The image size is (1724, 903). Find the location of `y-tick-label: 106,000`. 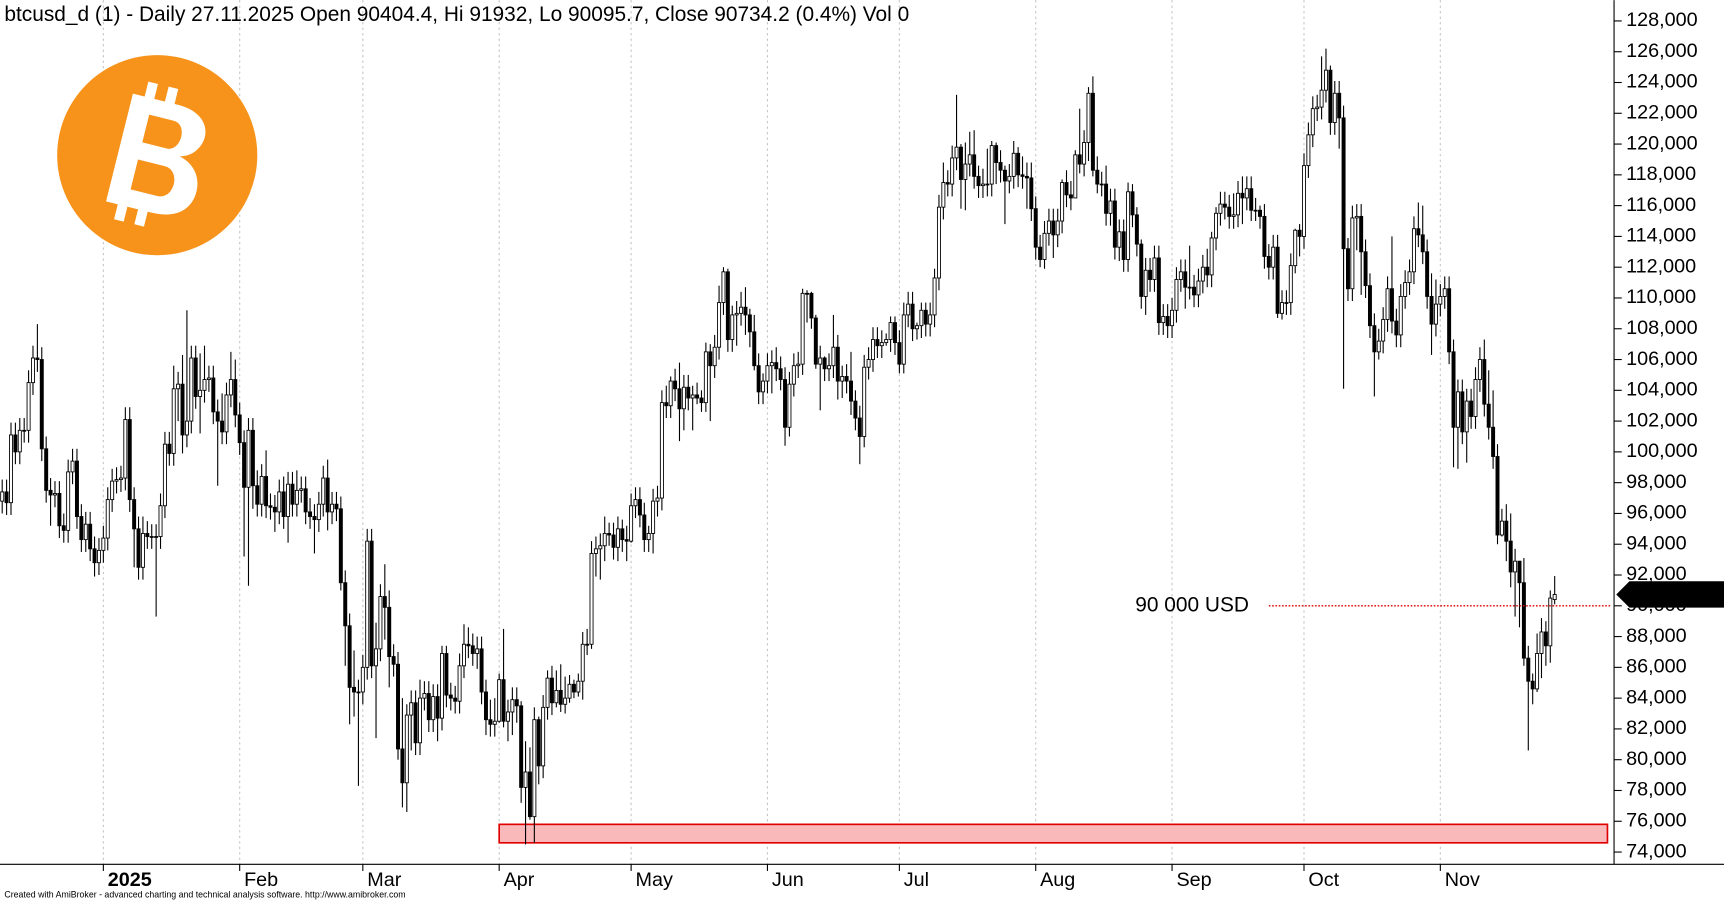

y-tick-label: 106,000 is located at coordinates (1662, 359).